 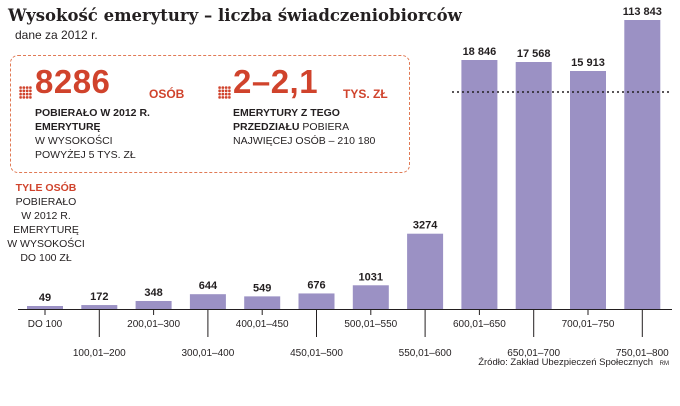 What do you see at coordinates (262, 324) in the screenshot?
I see `x-tick-label: 400,01–450` at bounding box center [262, 324].